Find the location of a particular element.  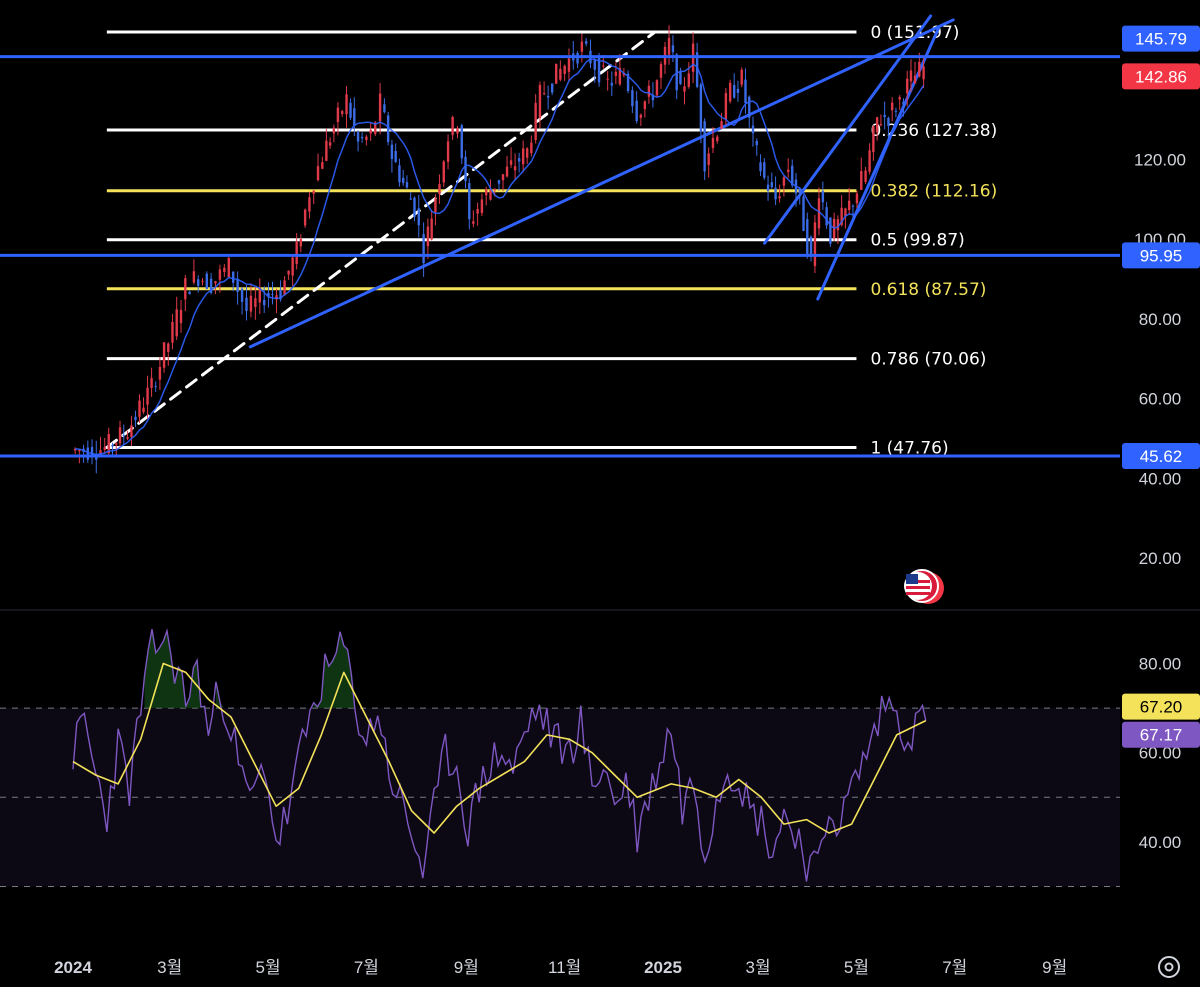

price-tag-label: 95.95 is located at coordinates (1161, 255).